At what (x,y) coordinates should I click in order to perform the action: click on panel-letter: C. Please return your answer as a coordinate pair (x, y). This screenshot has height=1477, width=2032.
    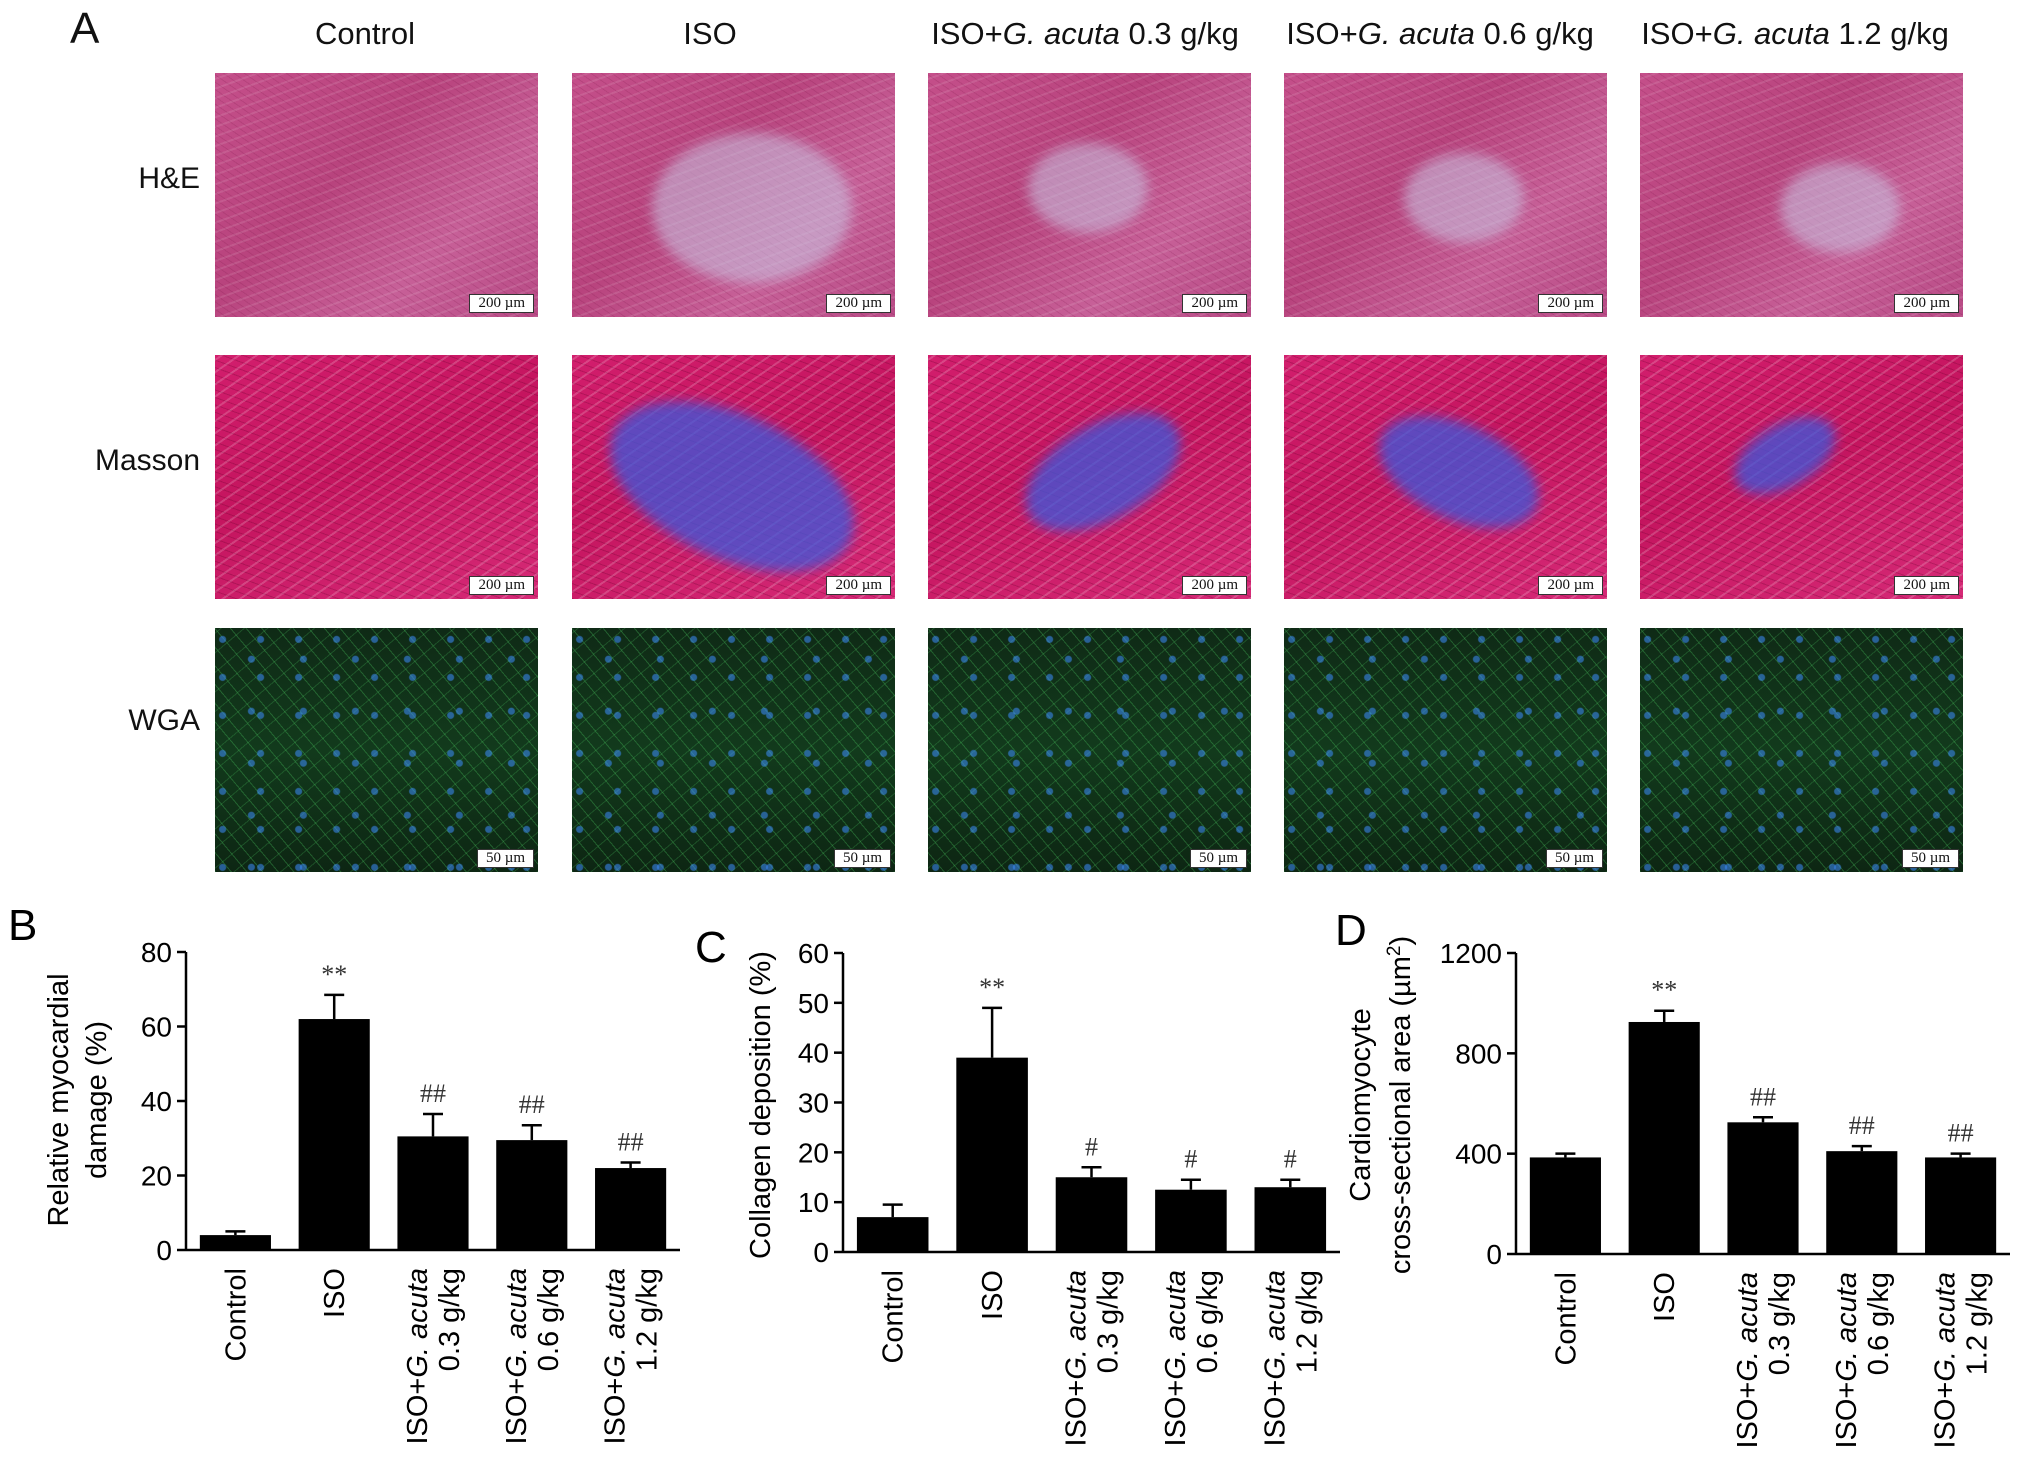
    Looking at the image, I should click on (711, 947).